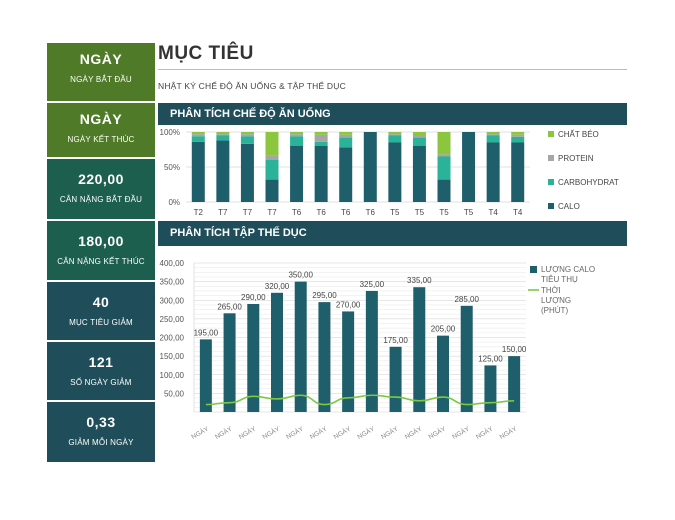 Image resolution: width=675 pixels, height=520 pixels. I want to click on stat-card: NGÀY NGÀY KẾT THÚC, so click(101, 130).